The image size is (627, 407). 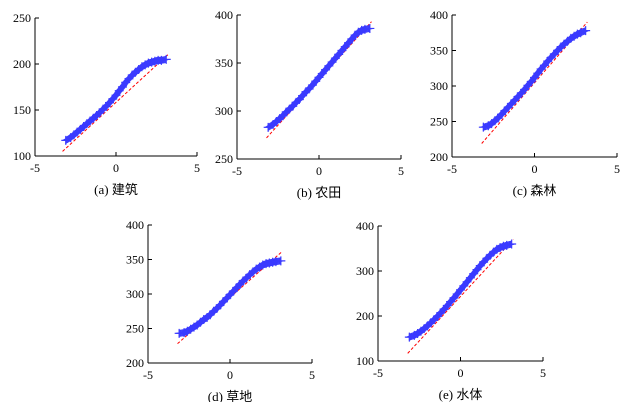 I want to click on panel-caption: (b) 农田, so click(x=319, y=192).